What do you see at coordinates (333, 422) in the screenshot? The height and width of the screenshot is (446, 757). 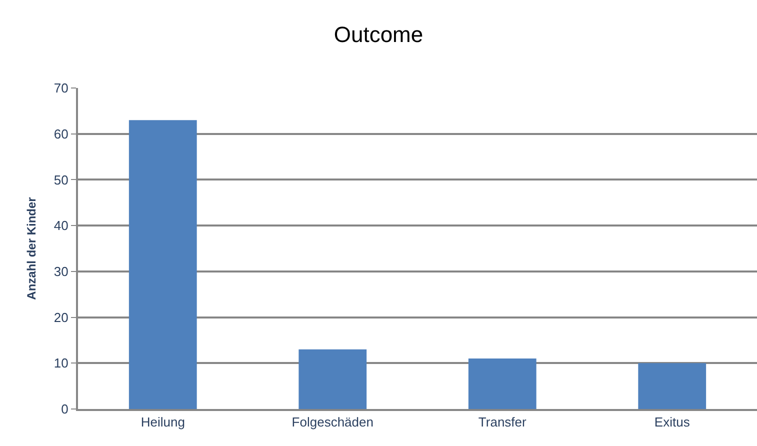 I see `x-tick-label: Folgeschäden` at bounding box center [333, 422].